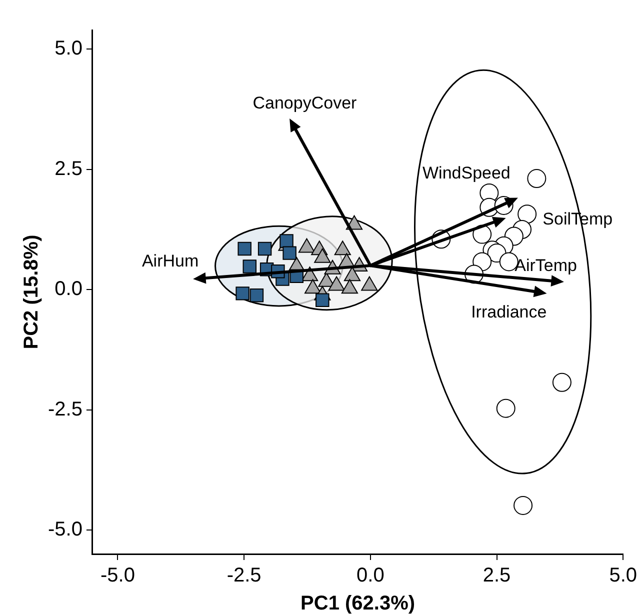 The width and height of the screenshot is (641, 616). Describe the element at coordinates (117, 575) in the screenshot. I see `x-tick-label: -5.0` at that location.